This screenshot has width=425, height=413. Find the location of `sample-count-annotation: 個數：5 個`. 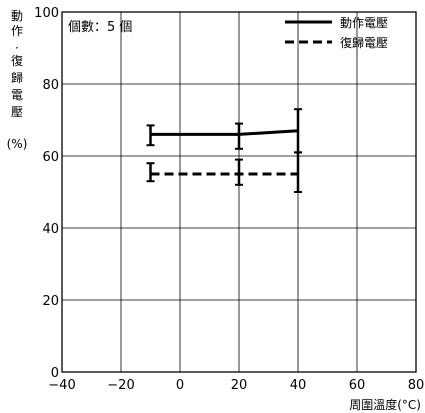

sample-count-annotation: 個數：5 個 is located at coordinates (100, 27).